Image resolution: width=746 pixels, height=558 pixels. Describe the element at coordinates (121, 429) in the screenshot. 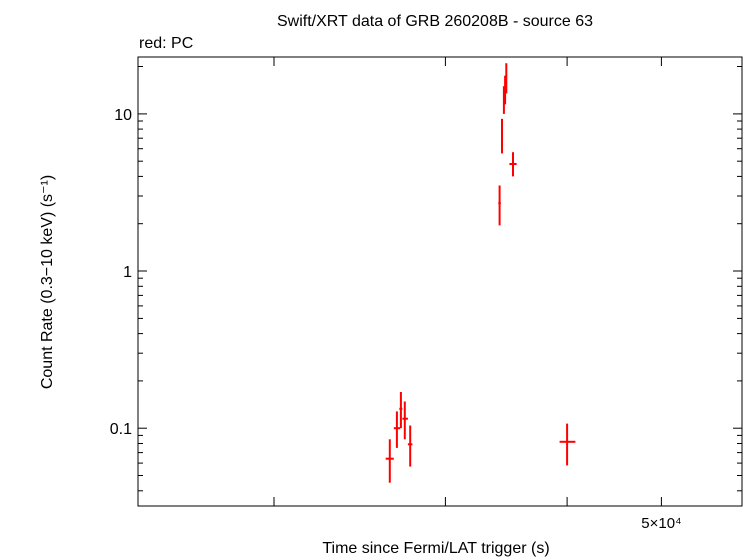

I see `y-tick-label: 0.1` at that location.